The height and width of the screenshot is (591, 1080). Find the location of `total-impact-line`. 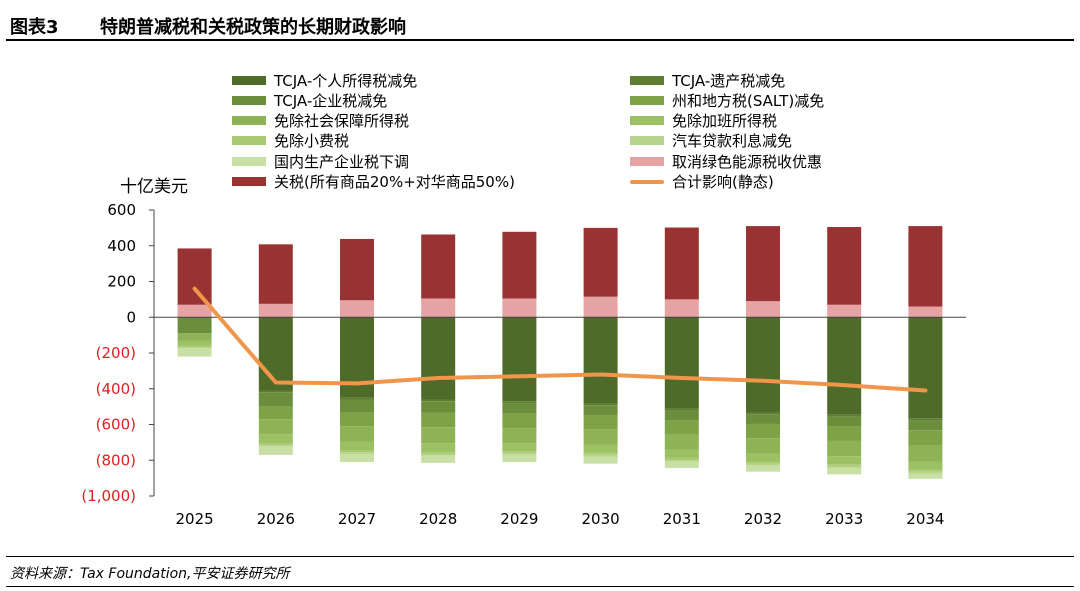

total-impact-line is located at coordinates (560, 339).